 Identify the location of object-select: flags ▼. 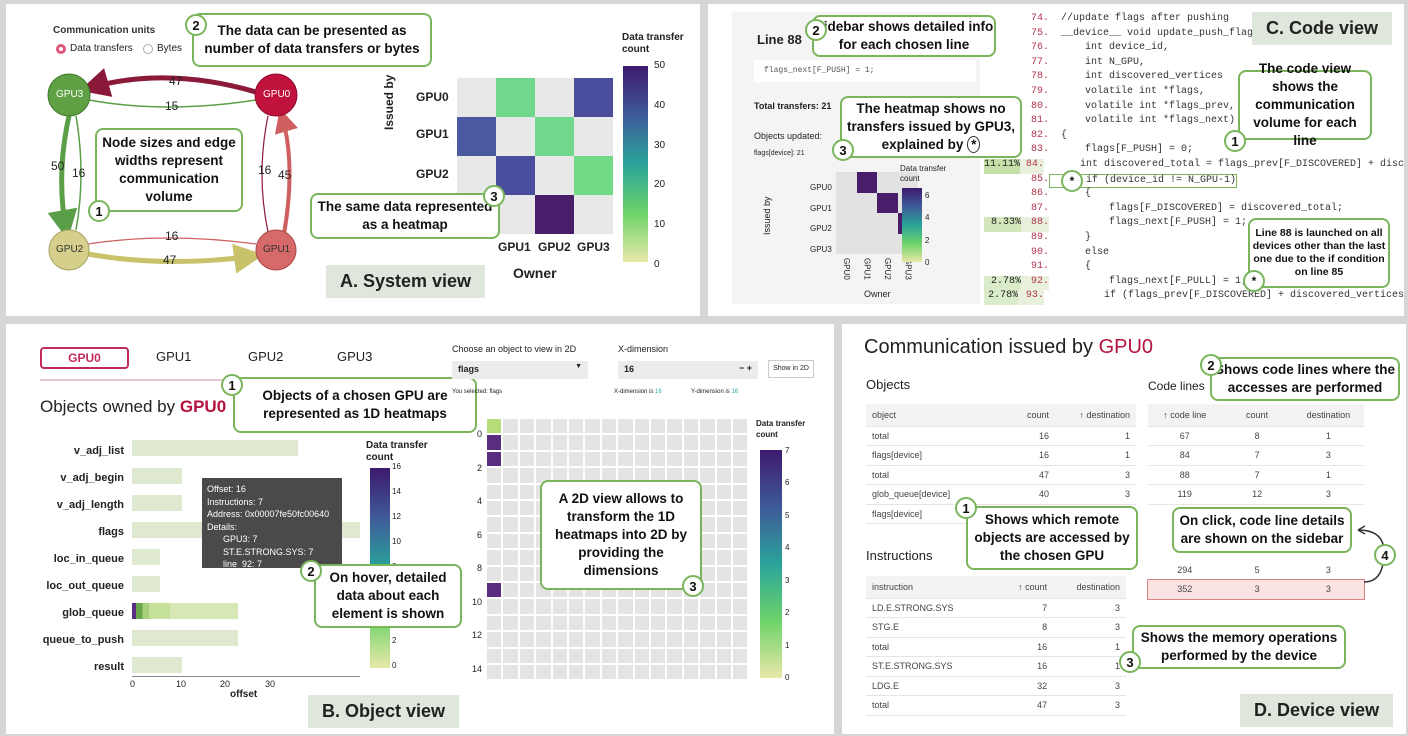
(520, 370).